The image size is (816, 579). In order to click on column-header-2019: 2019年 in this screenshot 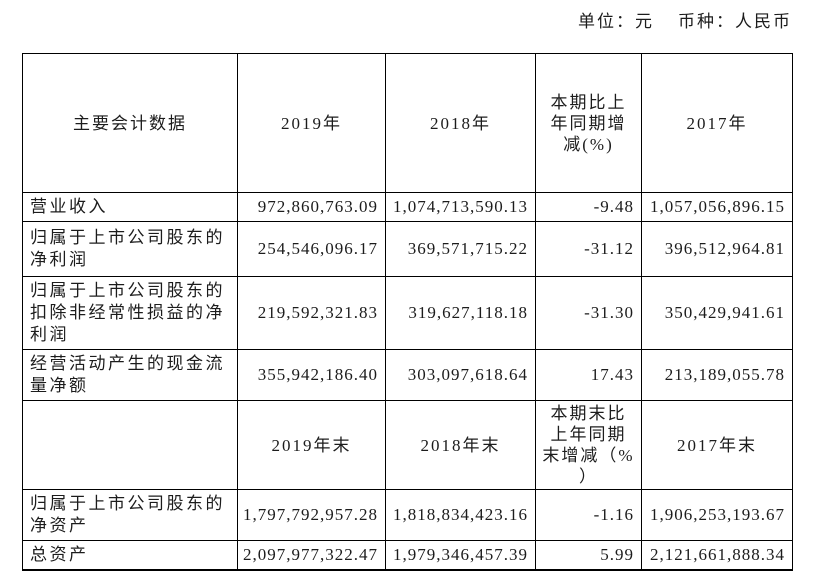, I will do `click(311, 123)`.